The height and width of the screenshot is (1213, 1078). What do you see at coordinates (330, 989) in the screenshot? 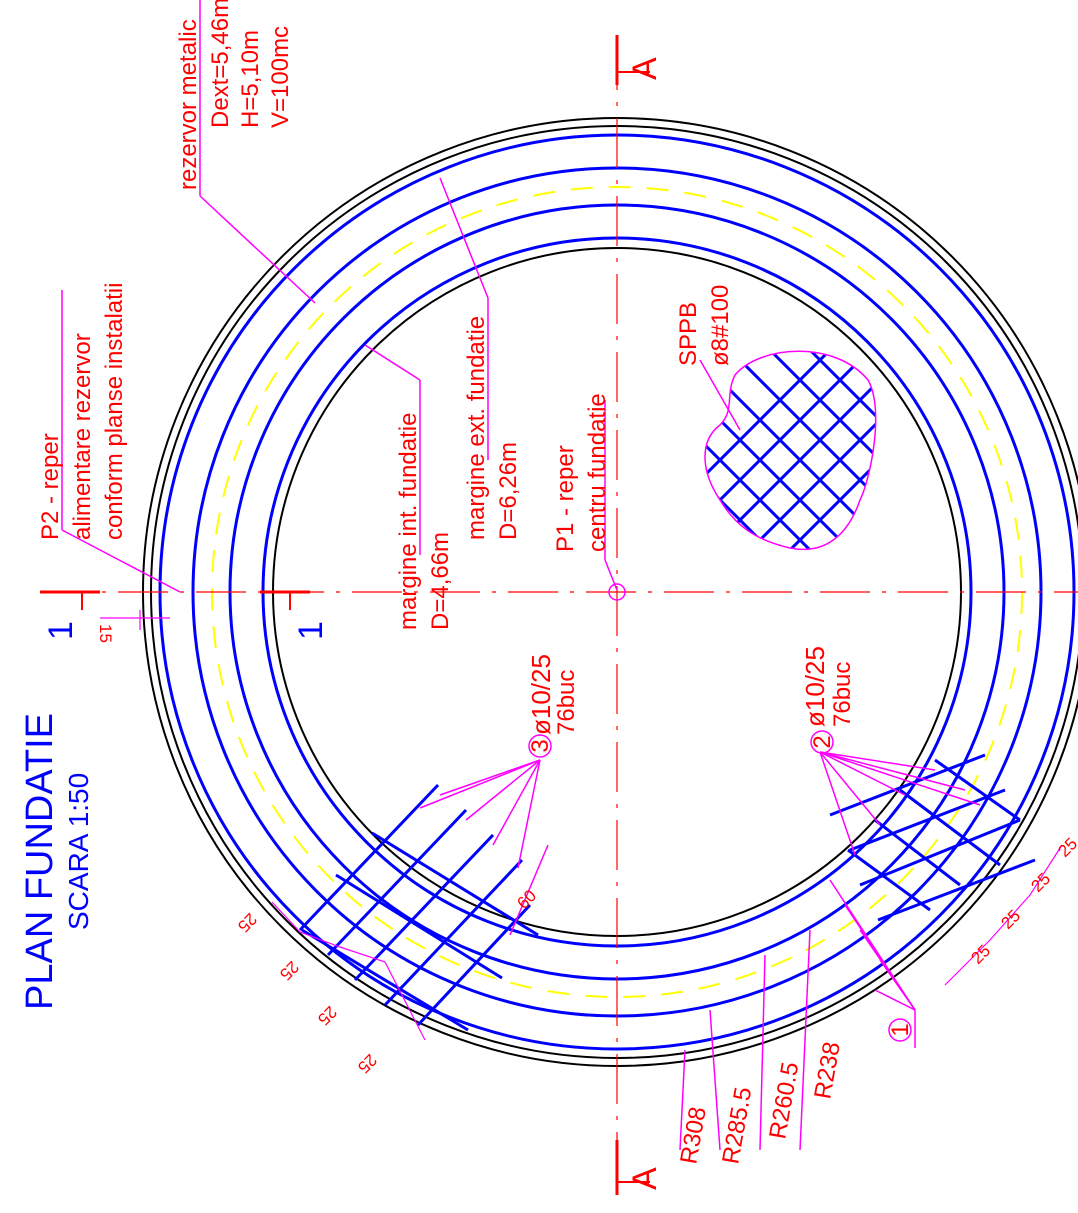
I see `left-spacing-dims: 25 25 25 25` at bounding box center [330, 989].